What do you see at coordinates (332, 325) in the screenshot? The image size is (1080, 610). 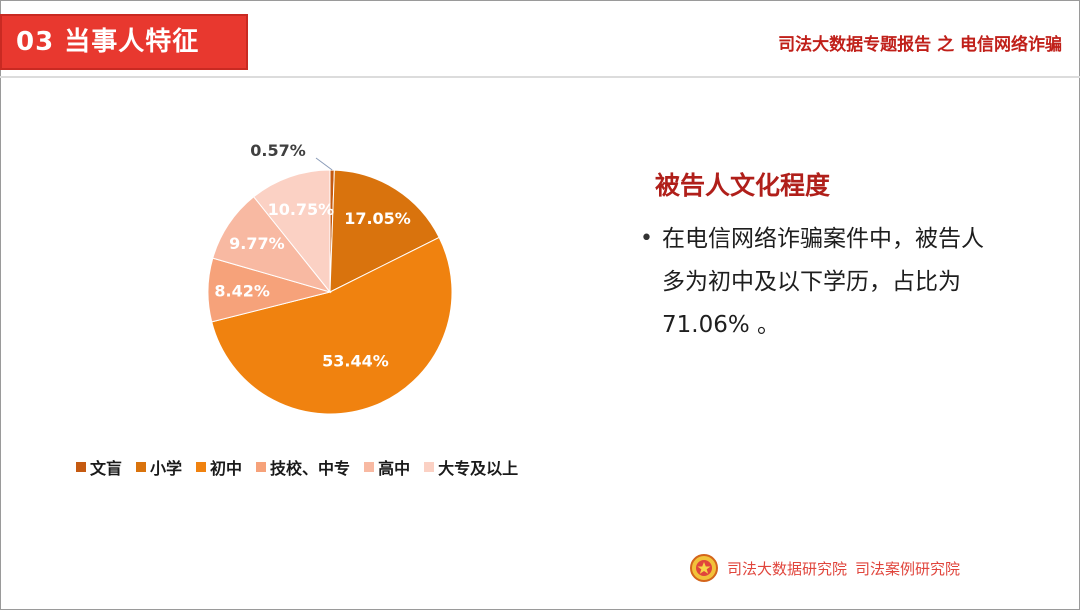 I see `pie-slice-junior-high` at bounding box center [332, 325].